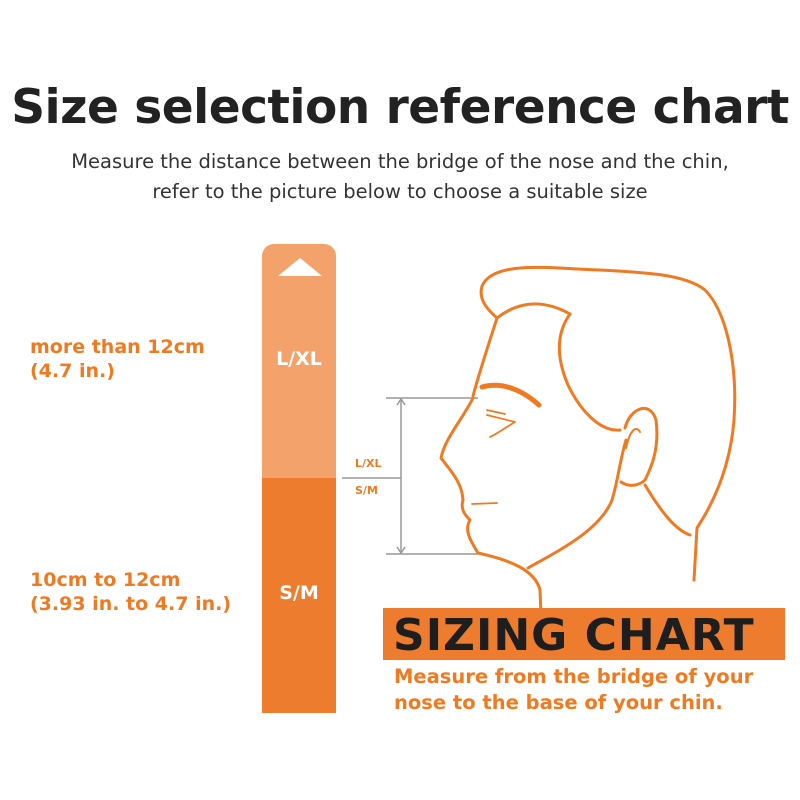 The width and height of the screenshot is (800, 800). What do you see at coordinates (574, 676) in the screenshot?
I see `sizing-instruction-line-1: Measure from the bridge of your` at bounding box center [574, 676].